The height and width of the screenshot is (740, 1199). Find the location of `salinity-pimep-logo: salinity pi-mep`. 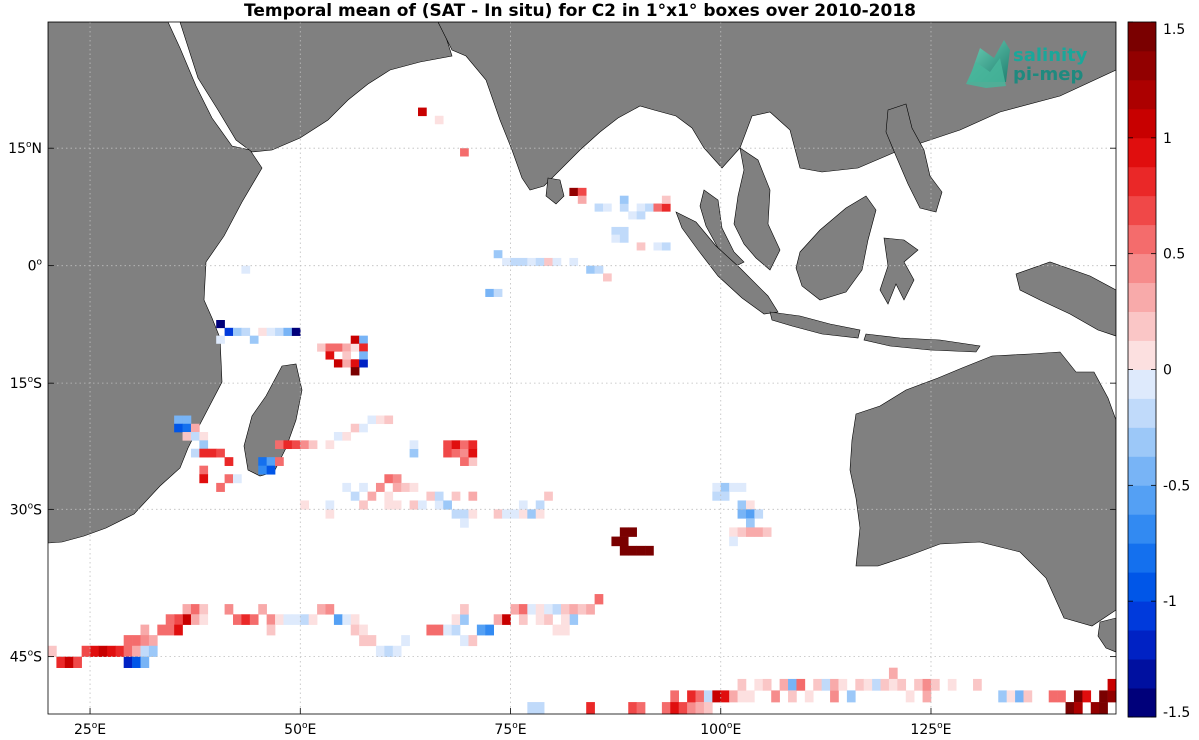

salinity-pimep-logo: salinity pi-mep is located at coordinates (1027, 64).